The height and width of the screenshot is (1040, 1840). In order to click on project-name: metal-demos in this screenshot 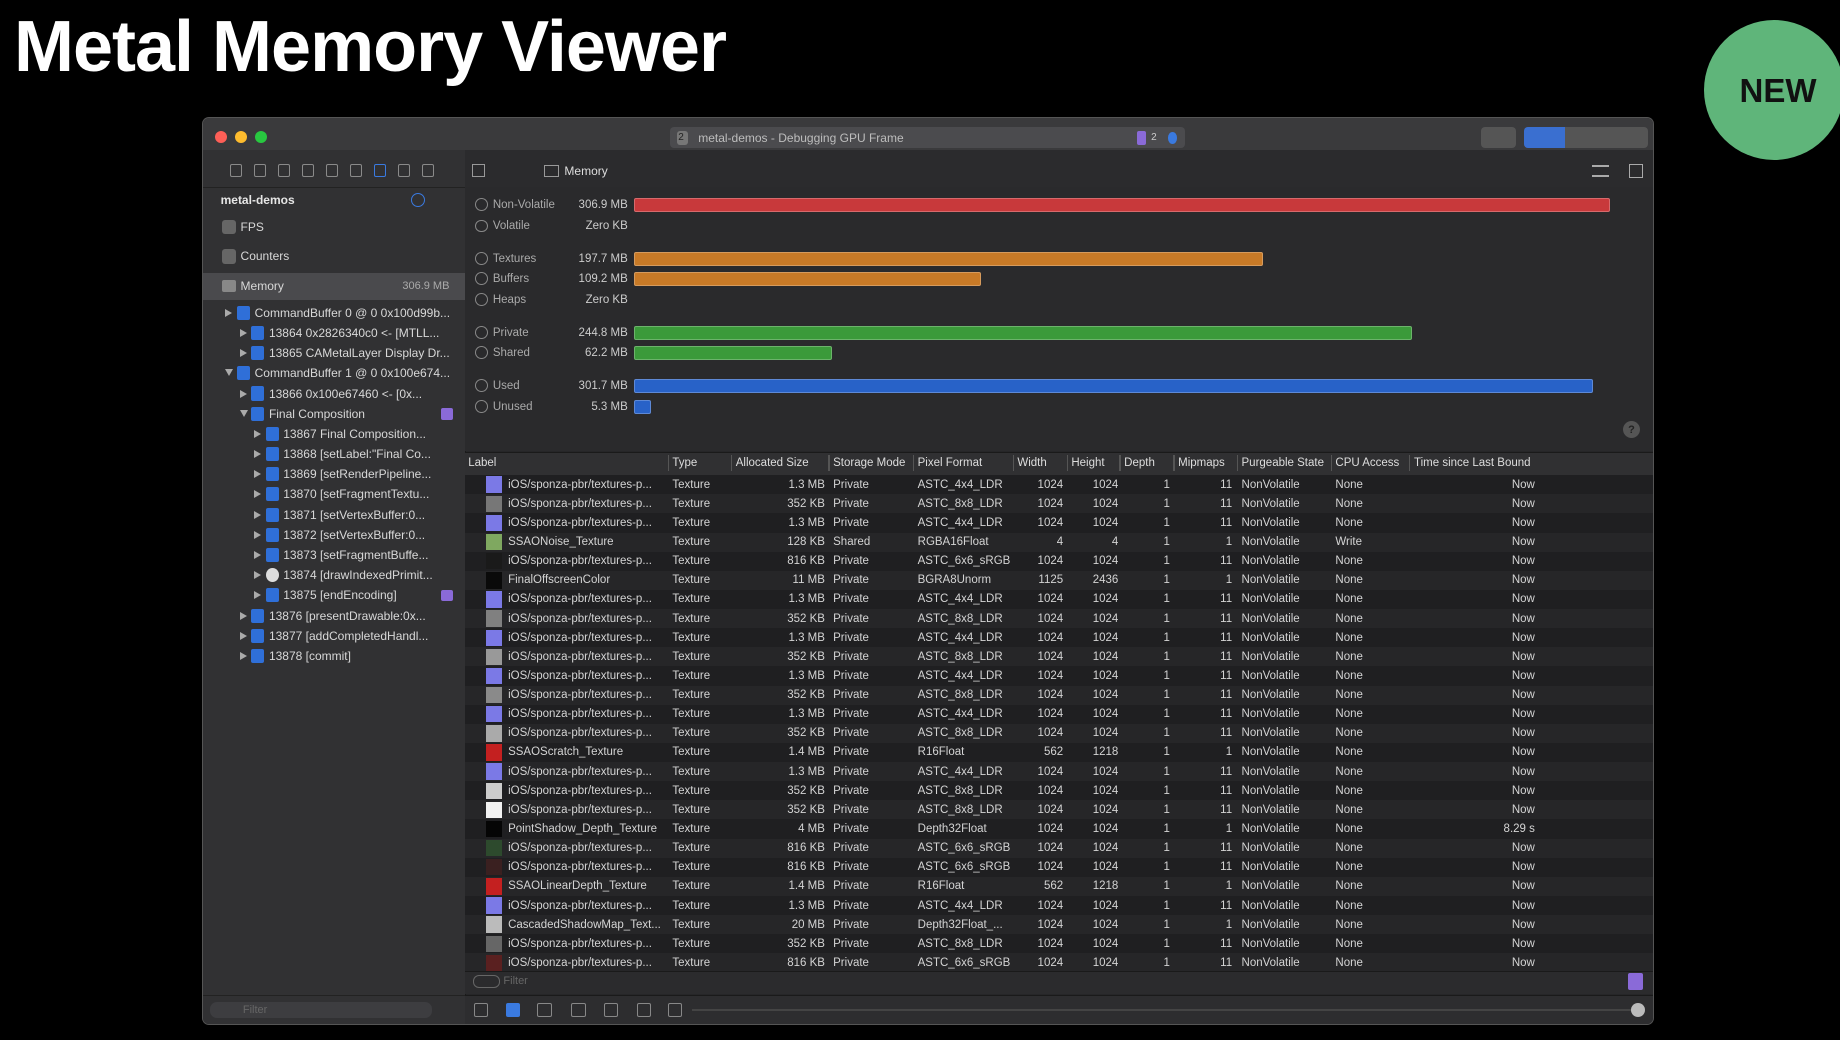, I will do `click(257, 200)`.